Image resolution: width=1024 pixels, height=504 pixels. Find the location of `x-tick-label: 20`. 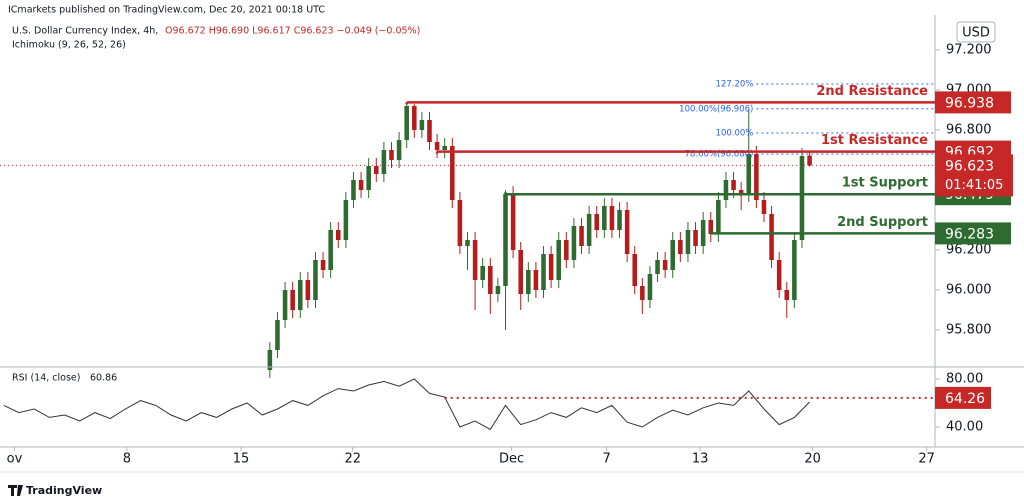

x-tick-label: 20 is located at coordinates (812, 459).